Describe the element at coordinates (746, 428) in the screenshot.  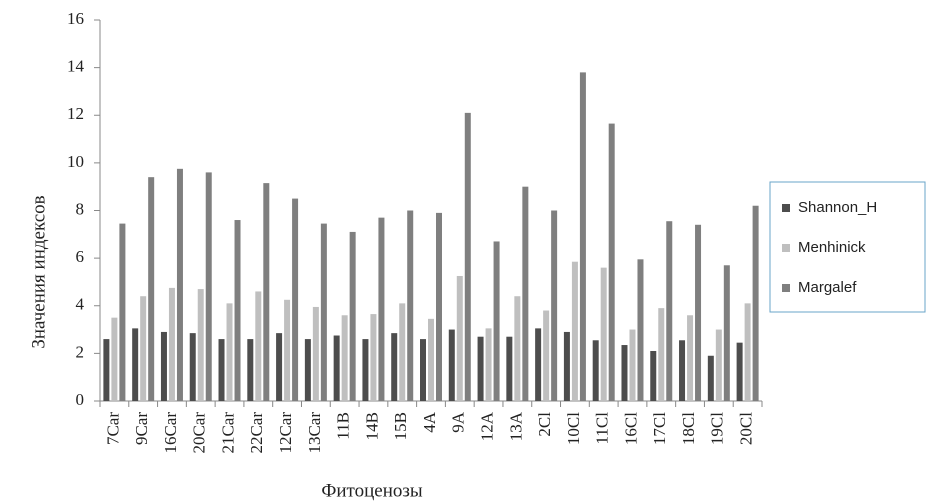
I see `x-tick-label: 20Cl` at that location.